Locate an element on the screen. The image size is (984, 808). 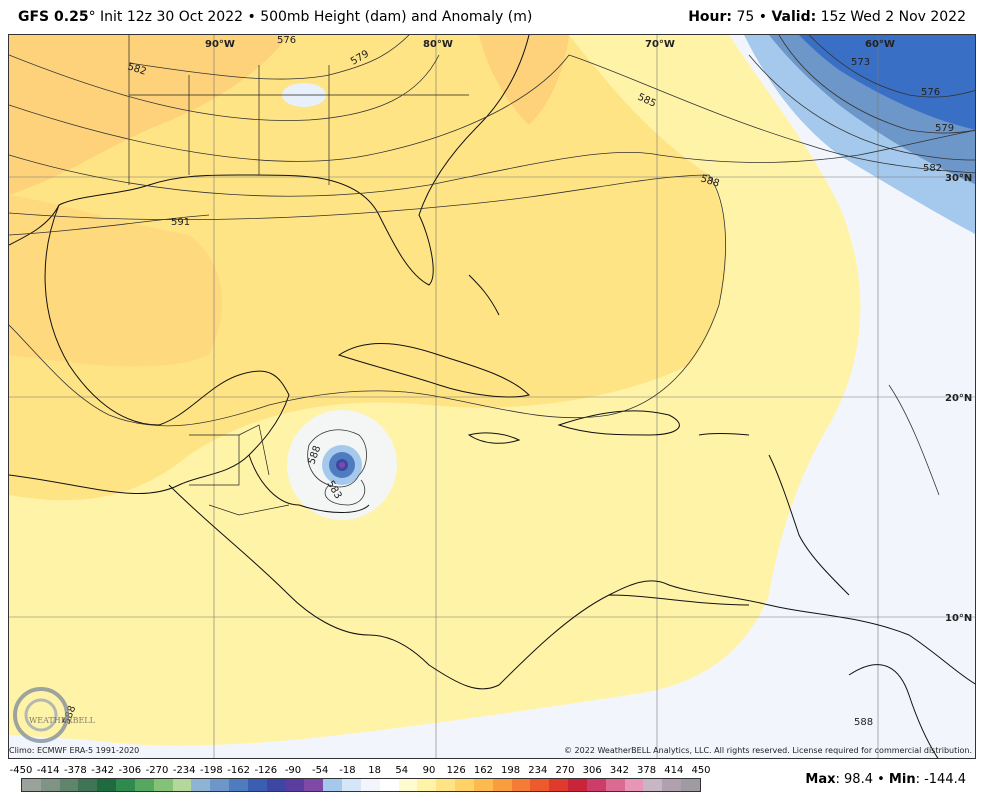
contour-label-573: 573 is located at coordinates (860, 62).